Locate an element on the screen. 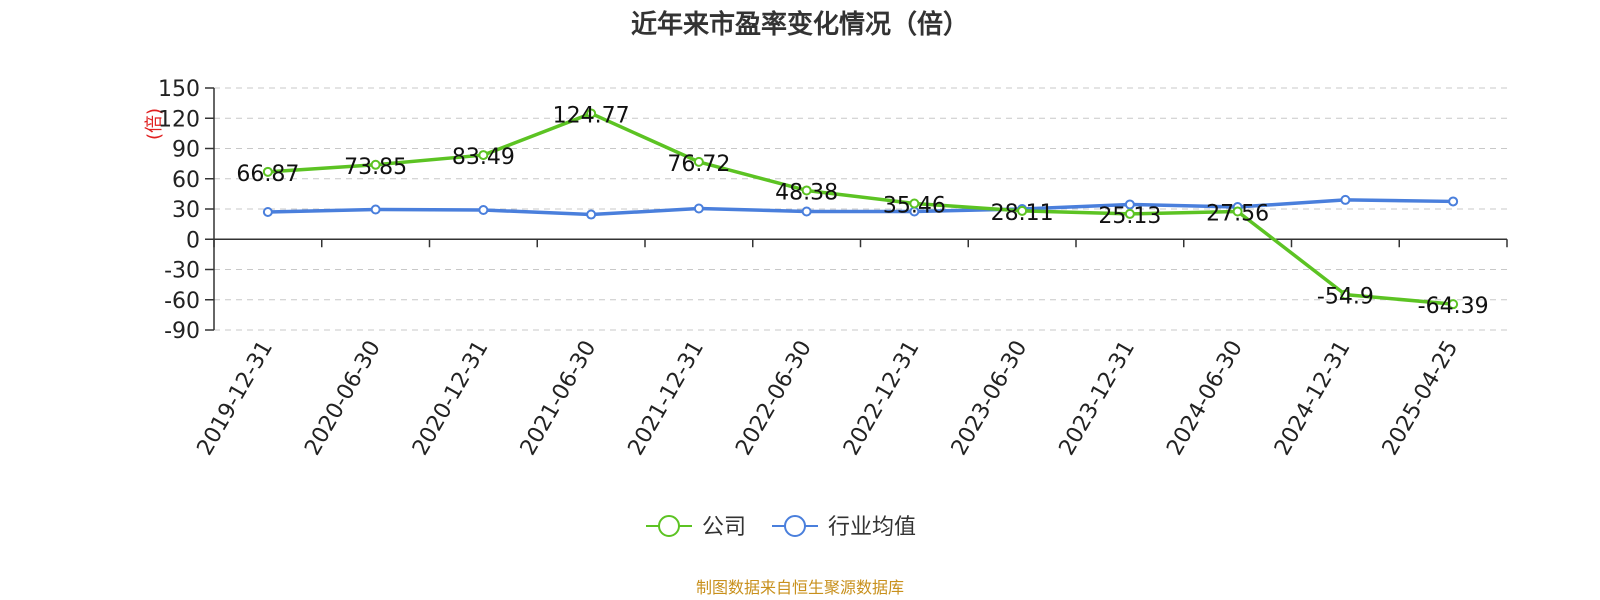  data-label: 124.77 is located at coordinates (591, 115).